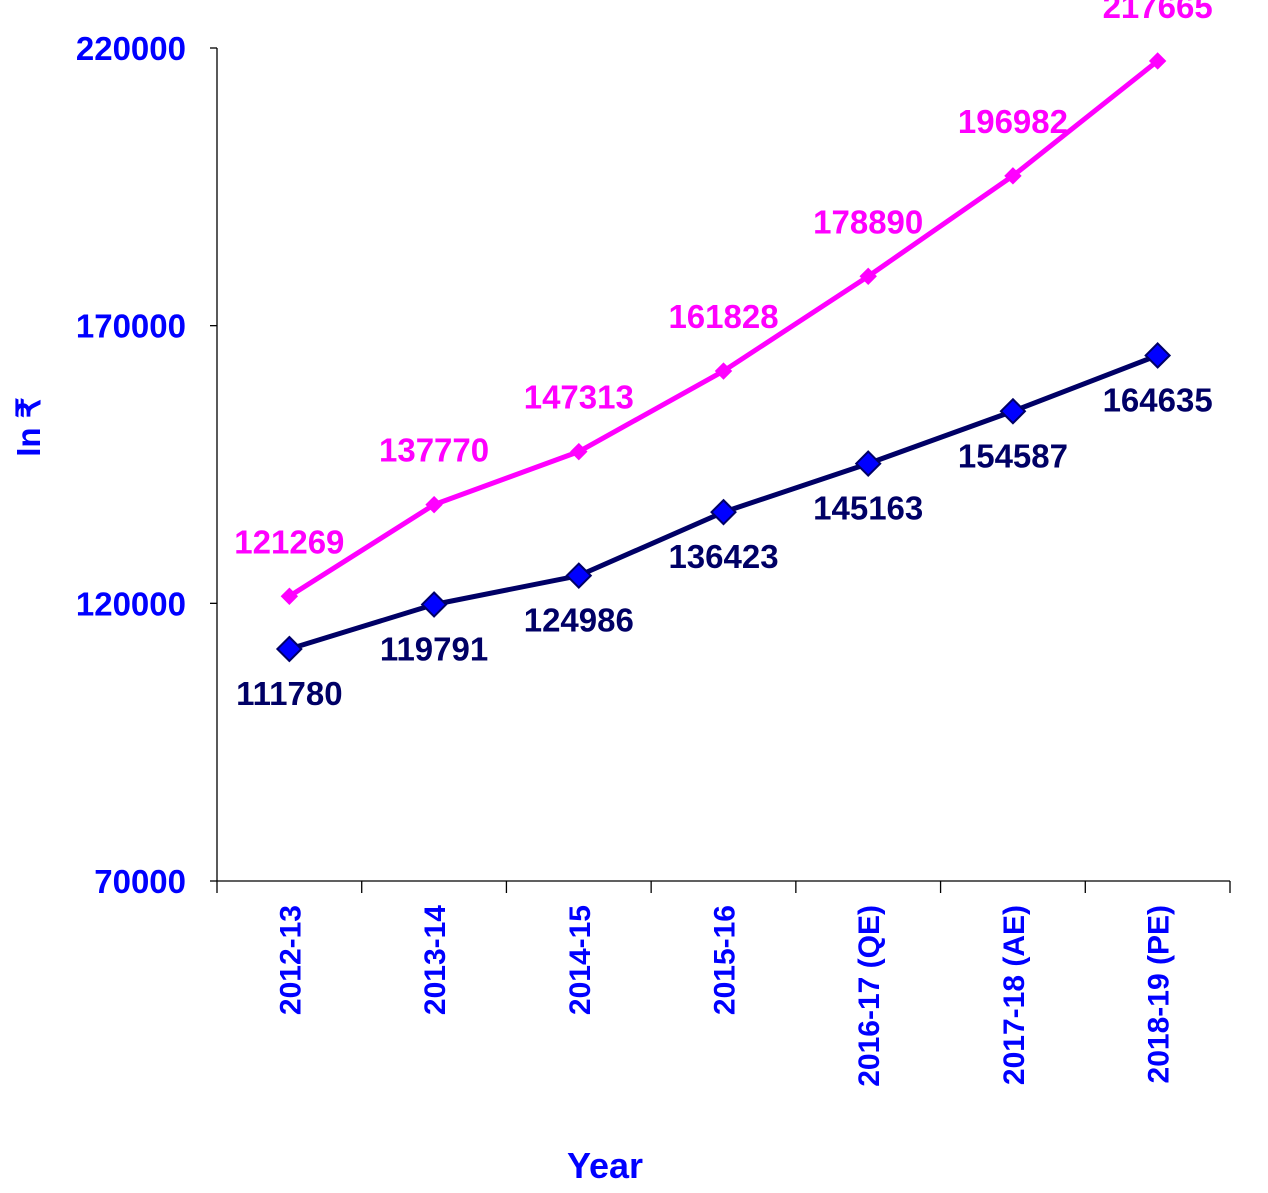 This screenshot has height=1193, width=1268. What do you see at coordinates (289, 541) in the screenshot?
I see `data-label: 121269` at bounding box center [289, 541].